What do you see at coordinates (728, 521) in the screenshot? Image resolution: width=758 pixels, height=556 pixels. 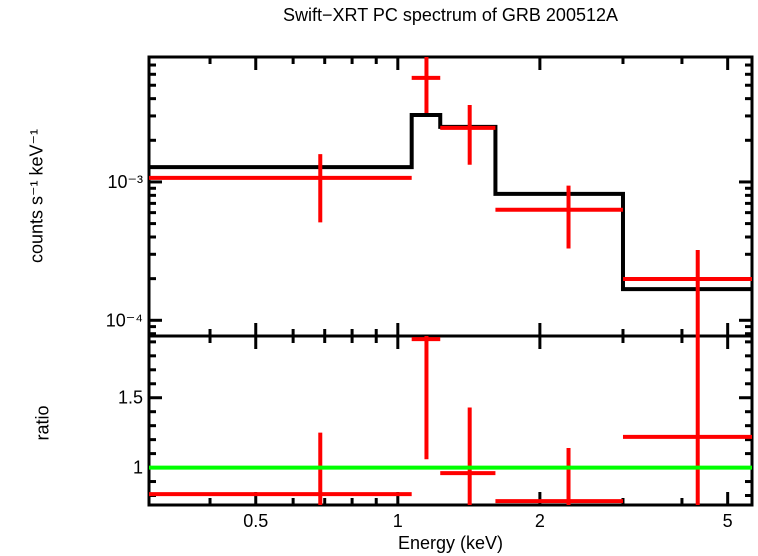 I see `x-tick-label: 5` at bounding box center [728, 521].